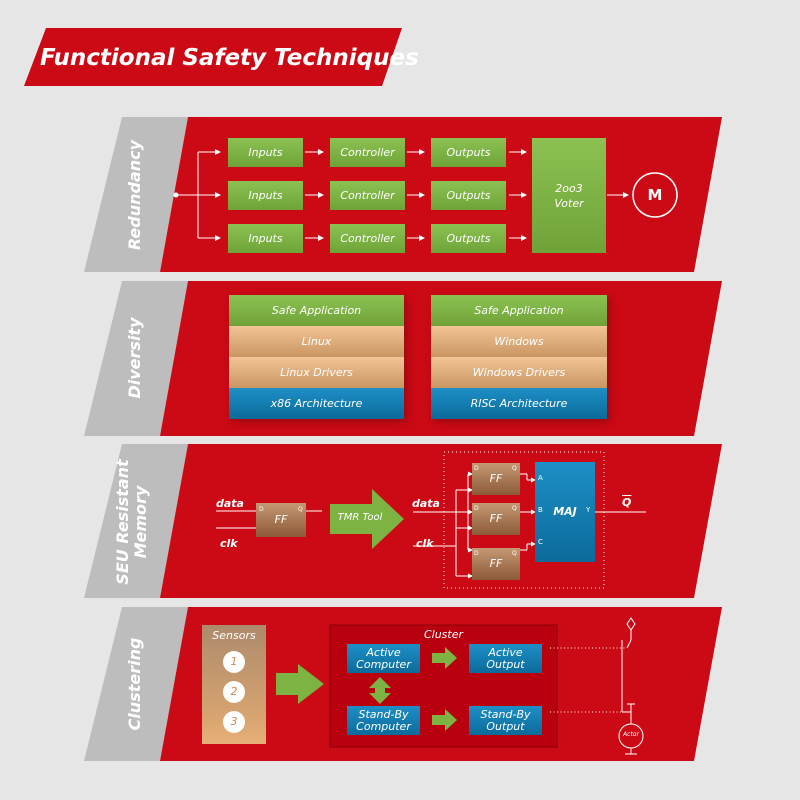 Image resolution: width=800 pixels, height=800 pixels. What do you see at coordinates (443, 634) in the screenshot?
I see `cluster-title: Cluster` at bounding box center [443, 634].